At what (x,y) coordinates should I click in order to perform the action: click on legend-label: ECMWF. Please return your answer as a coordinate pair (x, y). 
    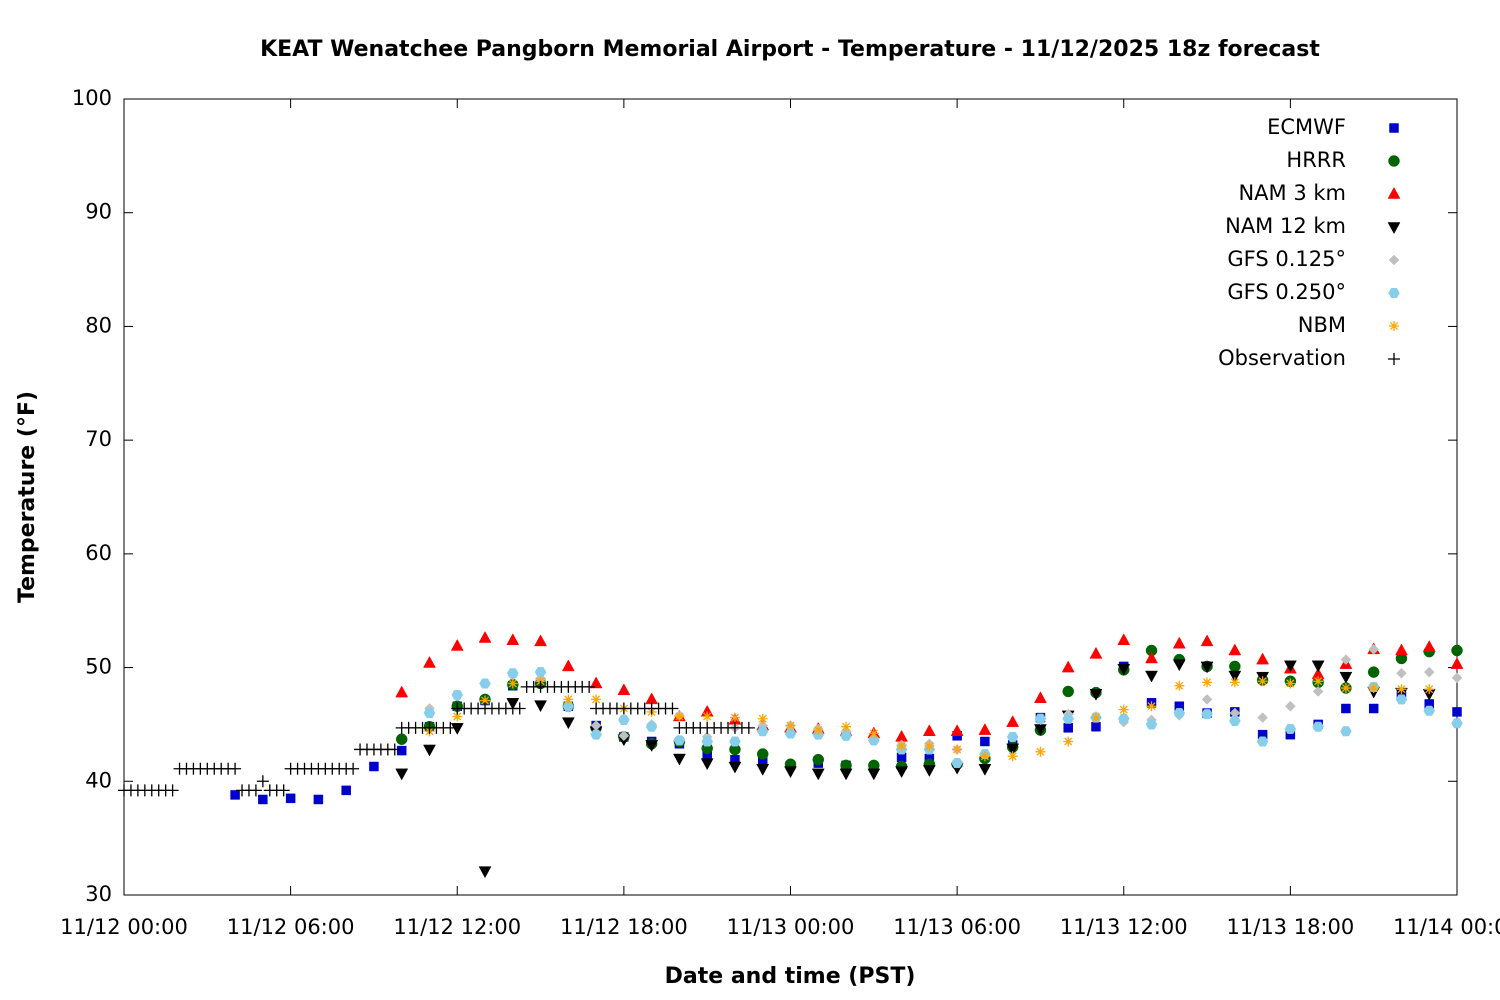
    Looking at the image, I should click on (1306, 127).